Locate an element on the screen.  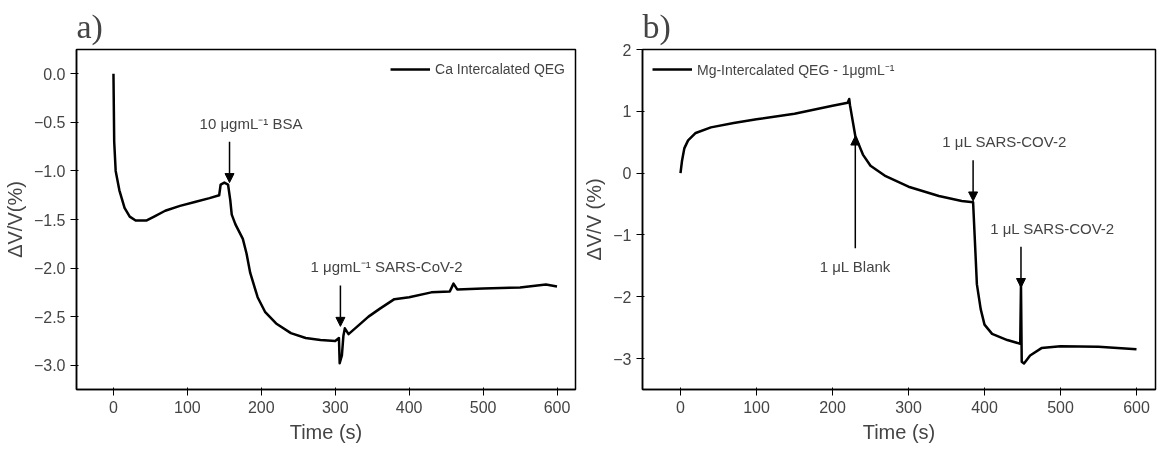
y-tick-label: −1.5 is located at coordinates (49, 220).